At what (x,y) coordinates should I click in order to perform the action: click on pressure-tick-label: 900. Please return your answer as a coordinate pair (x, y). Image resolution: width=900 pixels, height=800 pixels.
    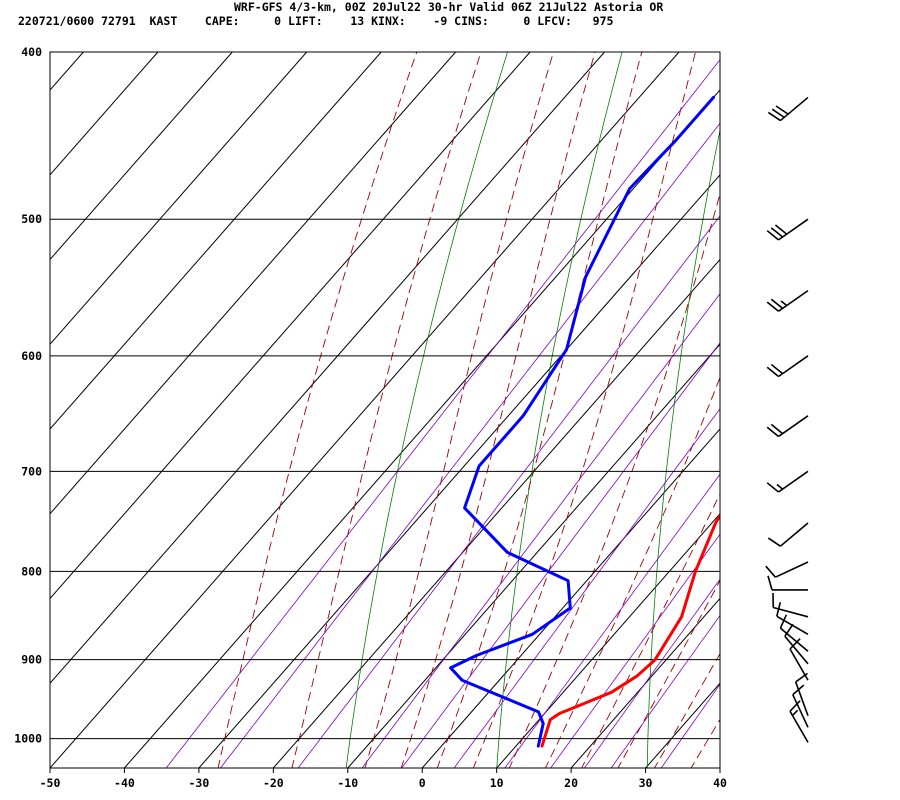
    Looking at the image, I should click on (31, 660).